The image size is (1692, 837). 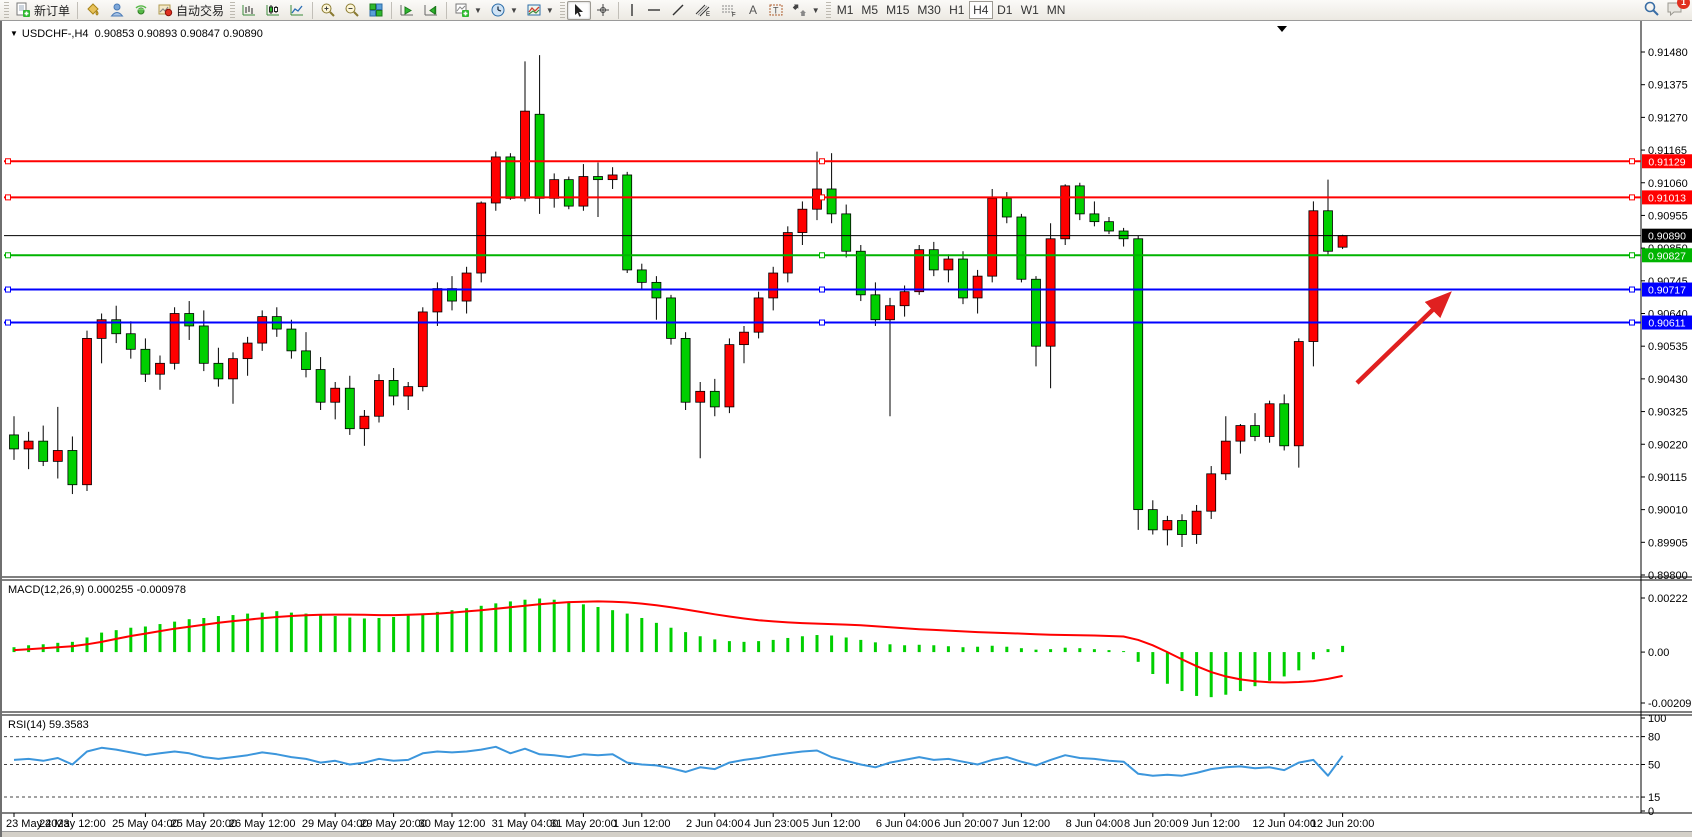 What do you see at coordinates (1056, 10) in the screenshot?
I see `timeframe-button-mn: MN` at bounding box center [1056, 10].